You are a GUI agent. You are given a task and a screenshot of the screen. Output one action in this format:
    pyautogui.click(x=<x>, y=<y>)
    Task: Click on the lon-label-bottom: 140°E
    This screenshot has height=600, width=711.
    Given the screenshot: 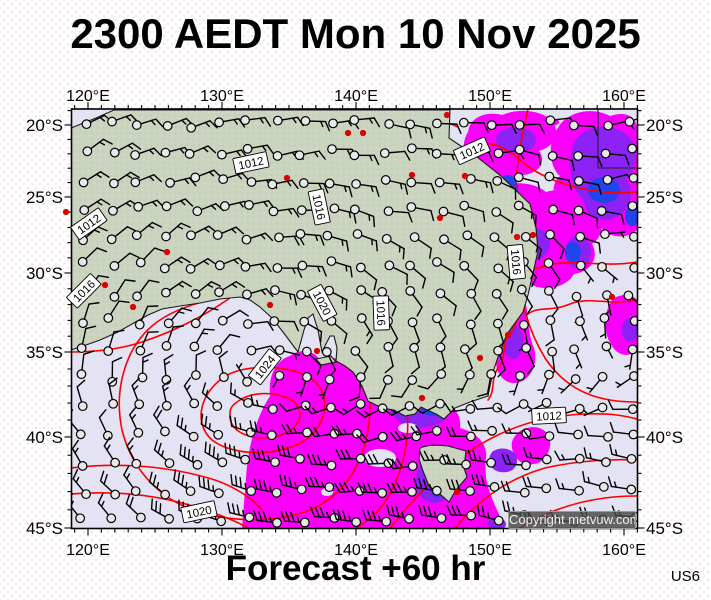 What is the action you would take?
    pyautogui.click(x=356, y=550)
    